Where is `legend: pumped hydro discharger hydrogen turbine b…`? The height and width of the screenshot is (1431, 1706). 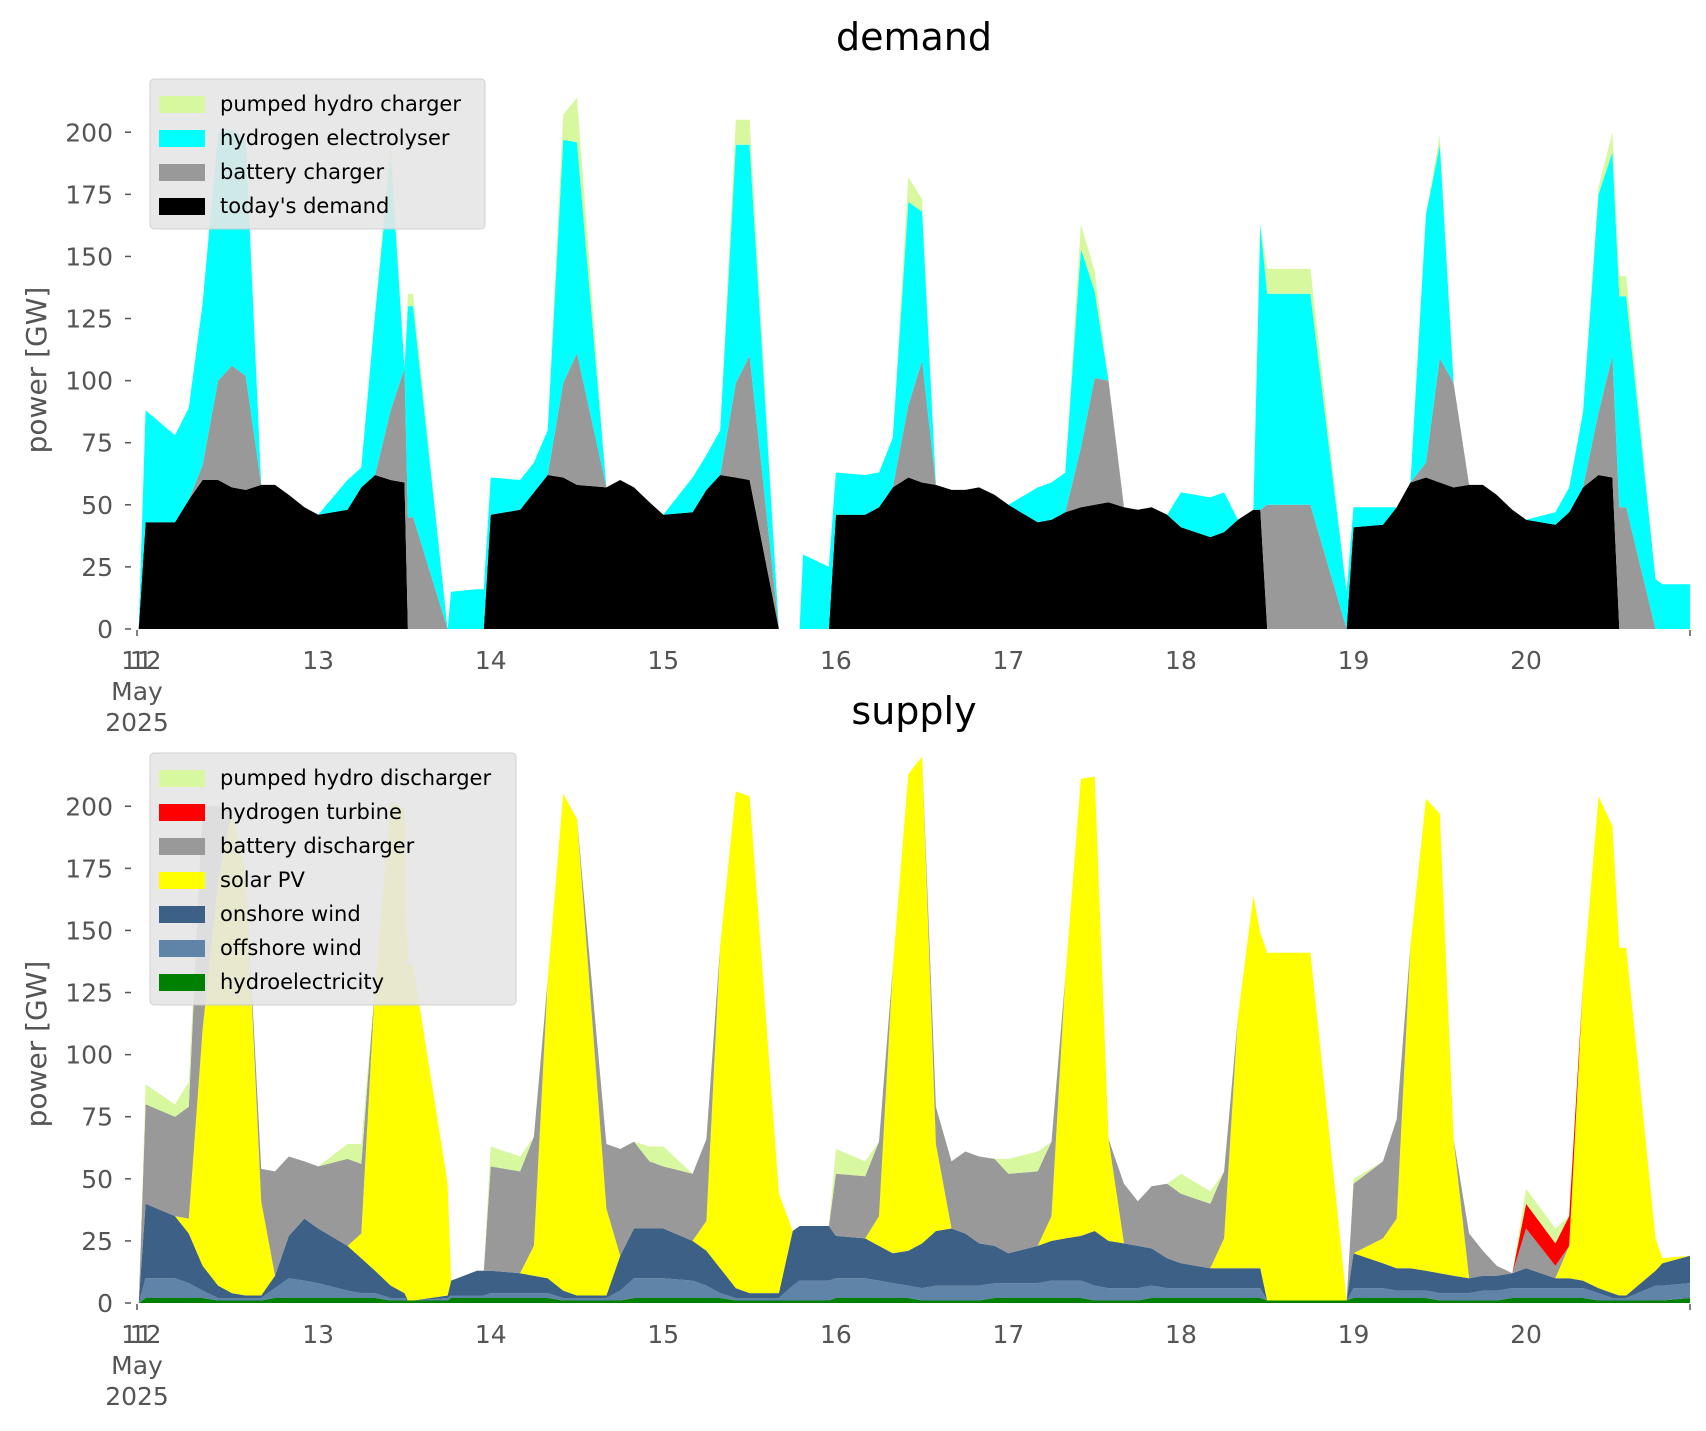
legend: pumped hydro discharger hydrogen turbine b… is located at coordinates (333, 879).